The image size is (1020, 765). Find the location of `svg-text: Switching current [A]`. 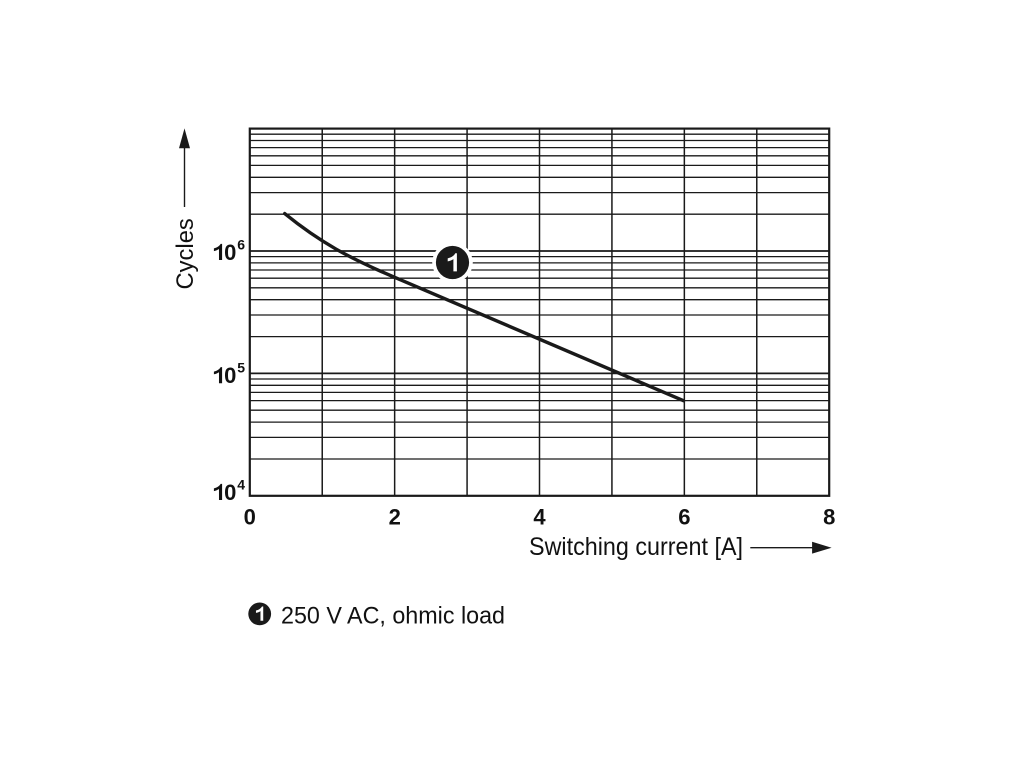

svg-text: Switching current [A] is located at coordinates (636, 547).